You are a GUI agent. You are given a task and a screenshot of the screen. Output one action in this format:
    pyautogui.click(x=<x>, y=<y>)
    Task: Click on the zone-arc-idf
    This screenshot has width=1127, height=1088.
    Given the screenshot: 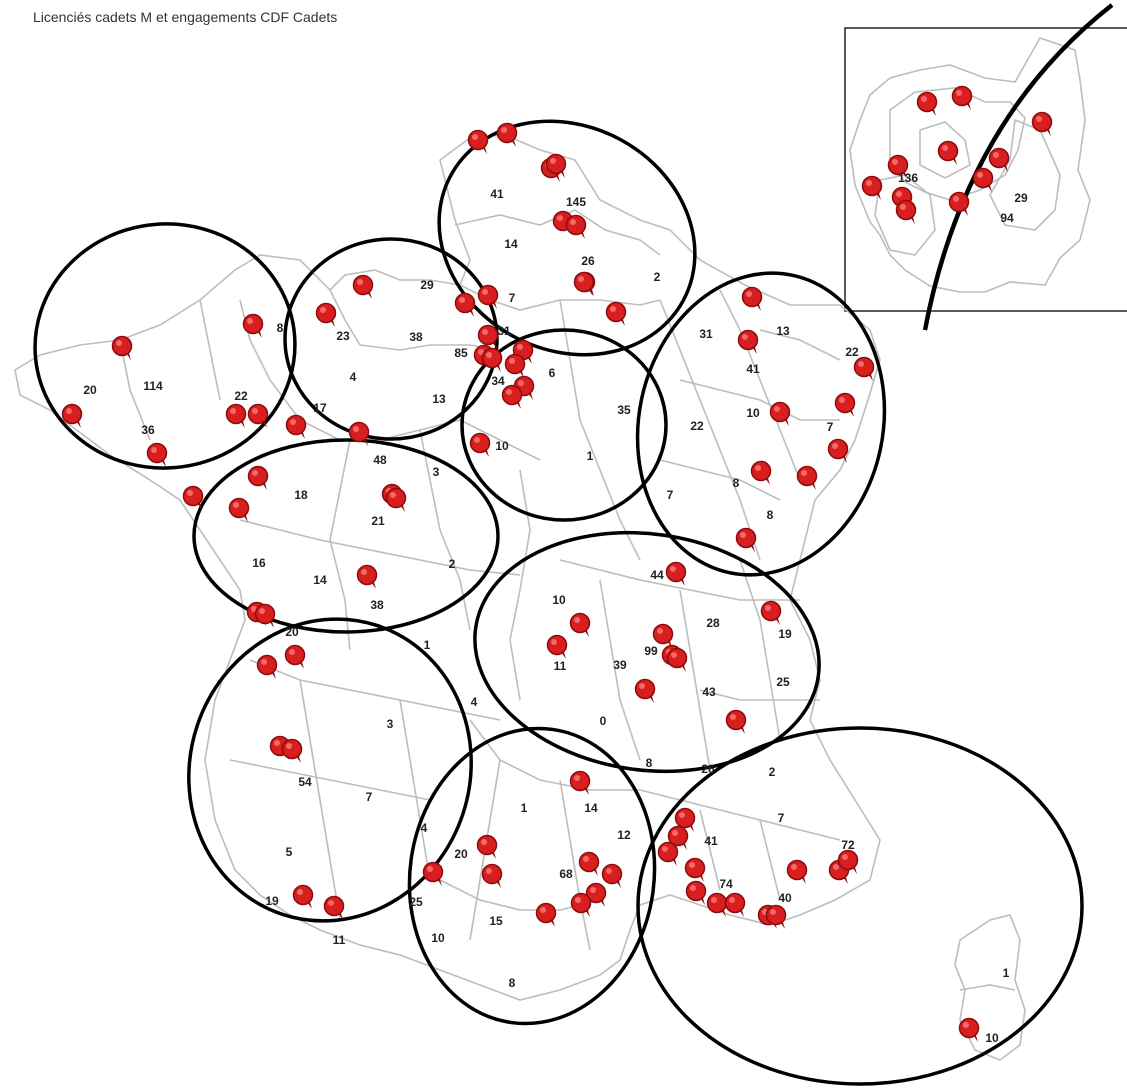 What is the action you would take?
    pyautogui.click(x=1018, y=167)
    